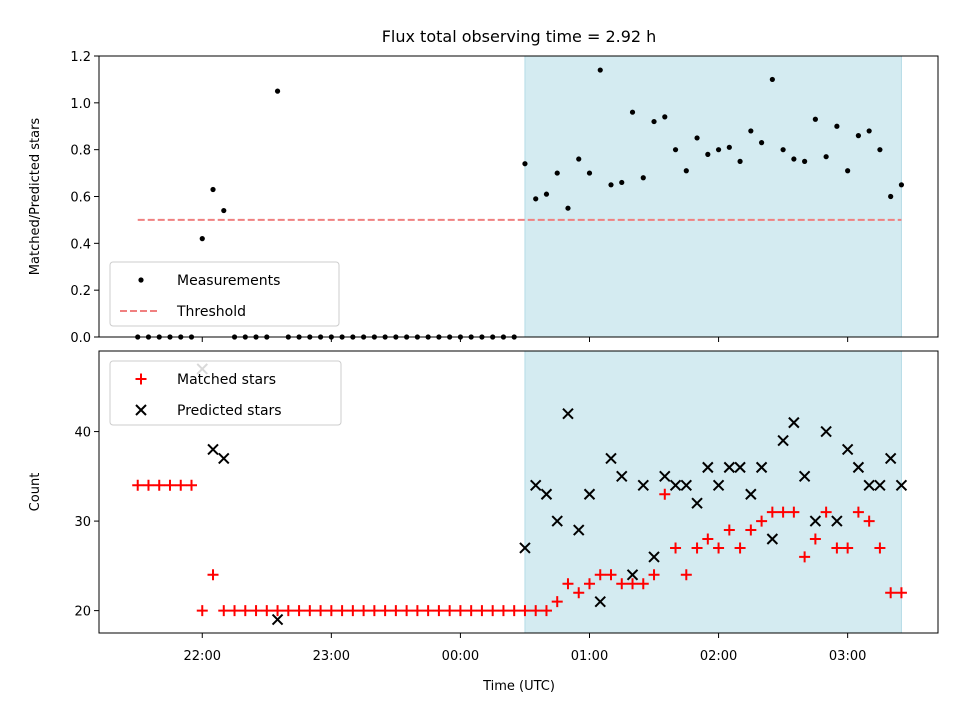 The height and width of the screenshot is (720, 960). What do you see at coordinates (80, 291) in the screenshot?
I see `y-tick-label: 0.2` at bounding box center [80, 291].